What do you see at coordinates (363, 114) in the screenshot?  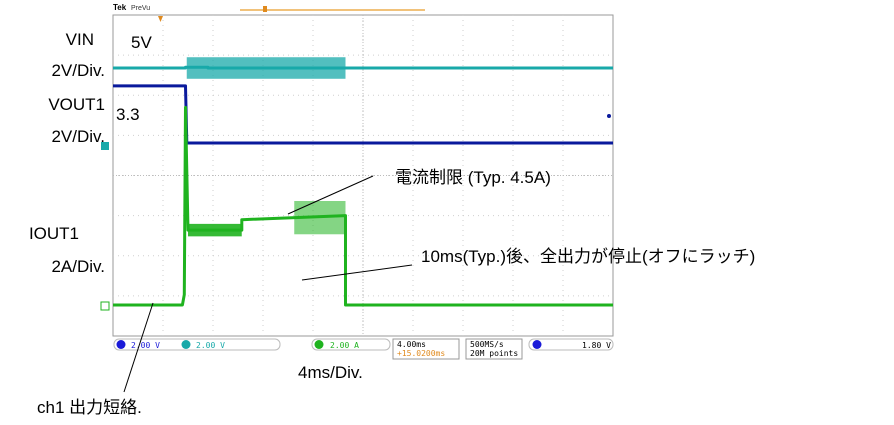 I see `trace-vout1` at bounding box center [363, 114].